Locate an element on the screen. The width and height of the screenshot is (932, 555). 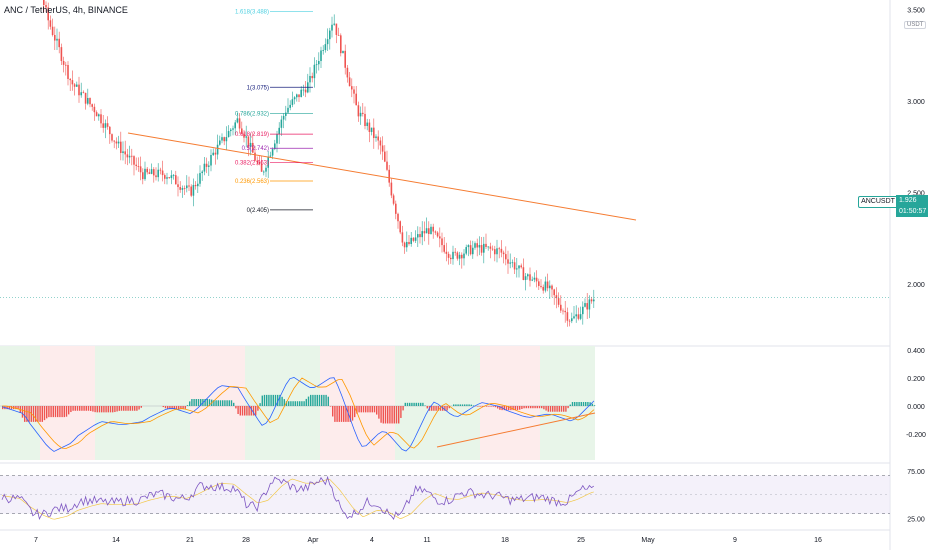
x-tick-label: 7 is located at coordinates (36, 540).